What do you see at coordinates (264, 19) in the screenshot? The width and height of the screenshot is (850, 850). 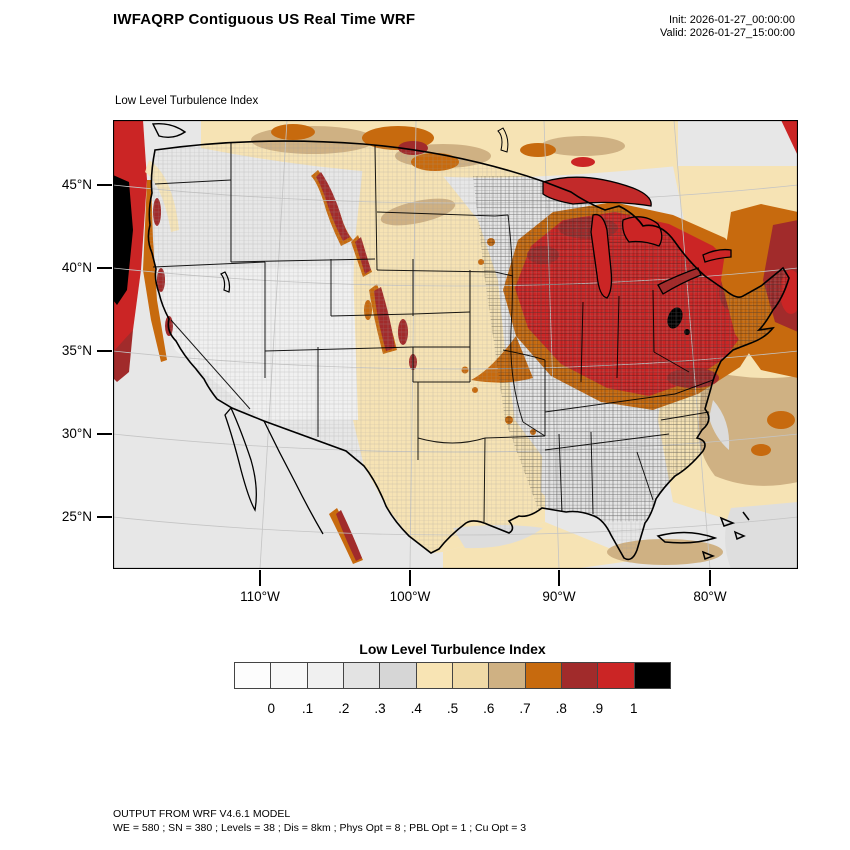 I see `page-title: IWFAQRP Contiguous US Real Time WRF` at bounding box center [264, 19].